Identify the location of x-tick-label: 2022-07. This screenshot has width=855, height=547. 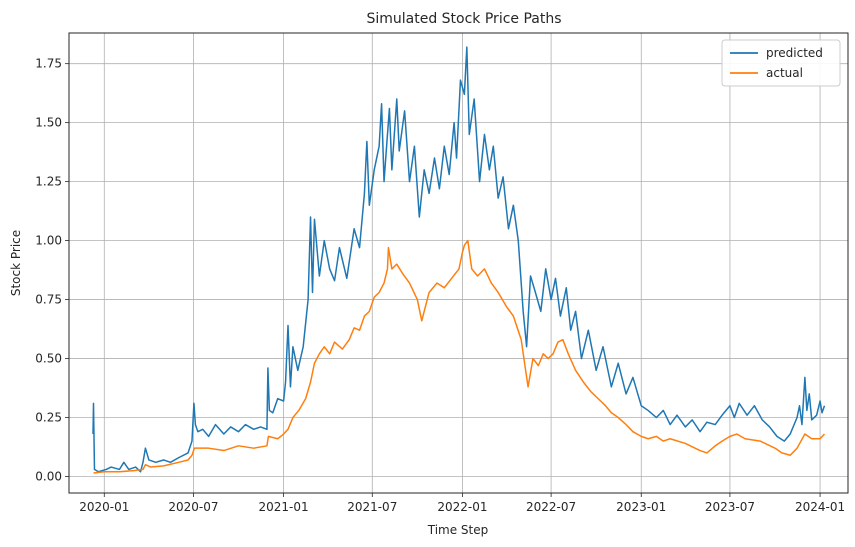
(551, 507).